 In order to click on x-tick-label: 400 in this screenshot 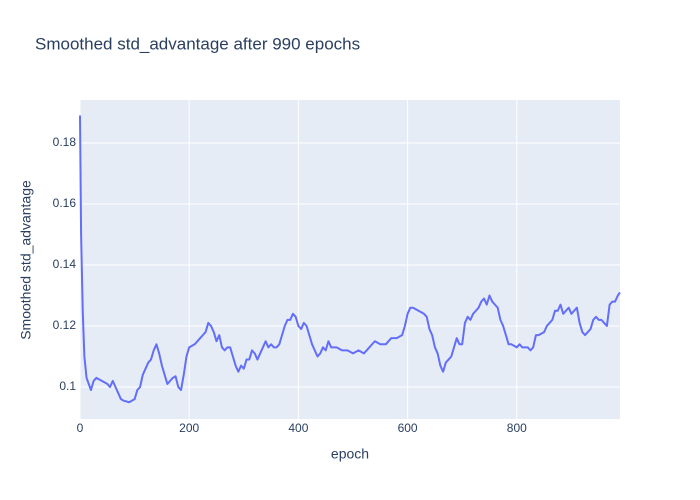, I will do `click(298, 428)`.